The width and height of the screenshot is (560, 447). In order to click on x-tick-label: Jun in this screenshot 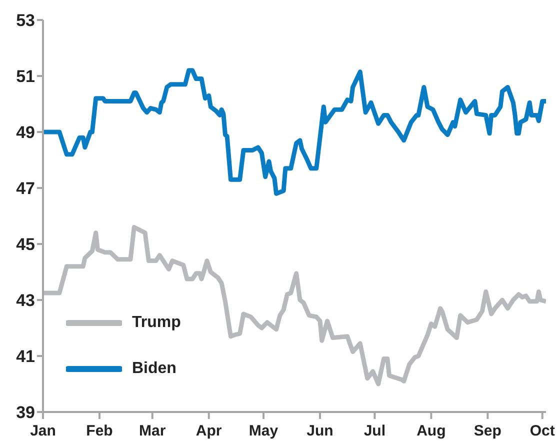, I will do `click(320, 431)`.